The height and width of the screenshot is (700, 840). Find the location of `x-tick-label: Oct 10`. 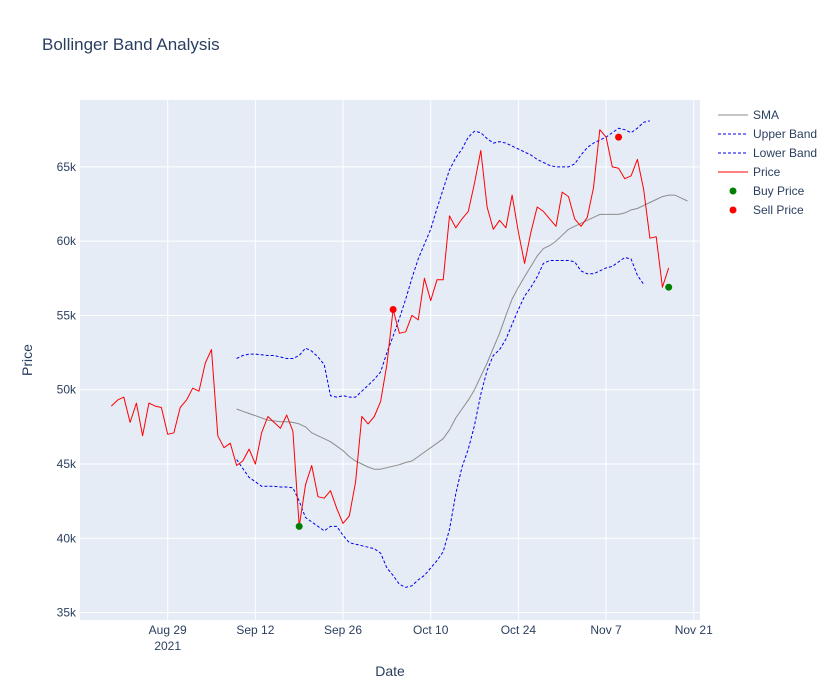

x-tick-label: Oct 10 is located at coordinates (431, 630).